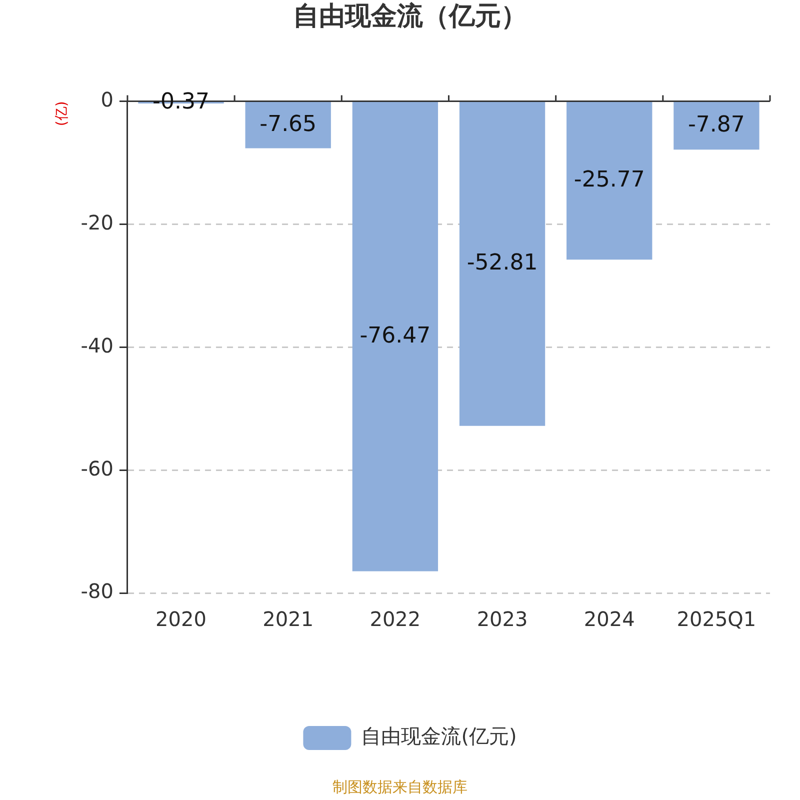 The width and height of the screenshot is (800, 800). I want to click on y-tick-label: -80, so click(97, 591).